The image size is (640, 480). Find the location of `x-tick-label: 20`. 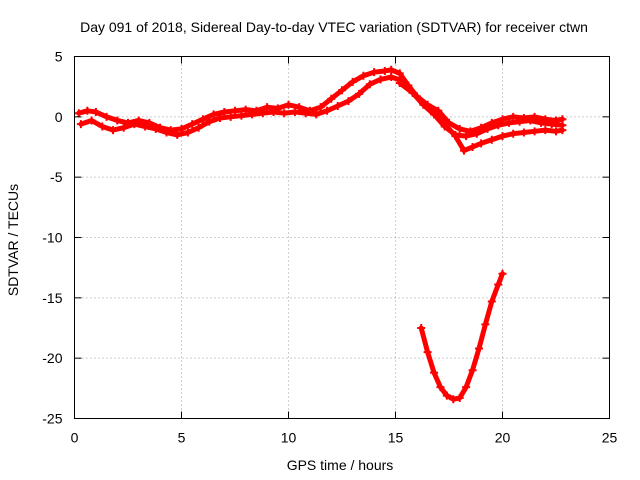

x-tick-label: 20 is located at coordinates (503, 438).